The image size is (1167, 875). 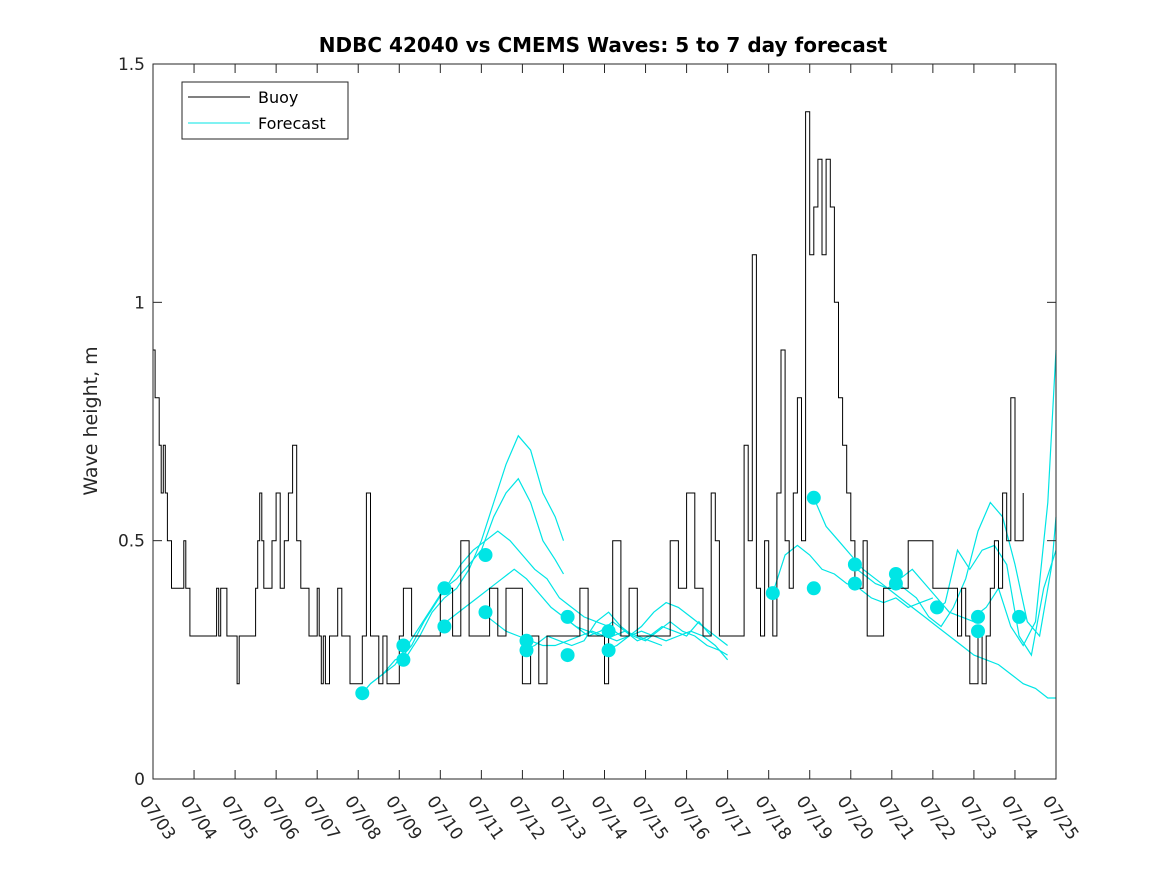 I want to click on legend-label-forecast: Forecast, so click(x=292, y=123).